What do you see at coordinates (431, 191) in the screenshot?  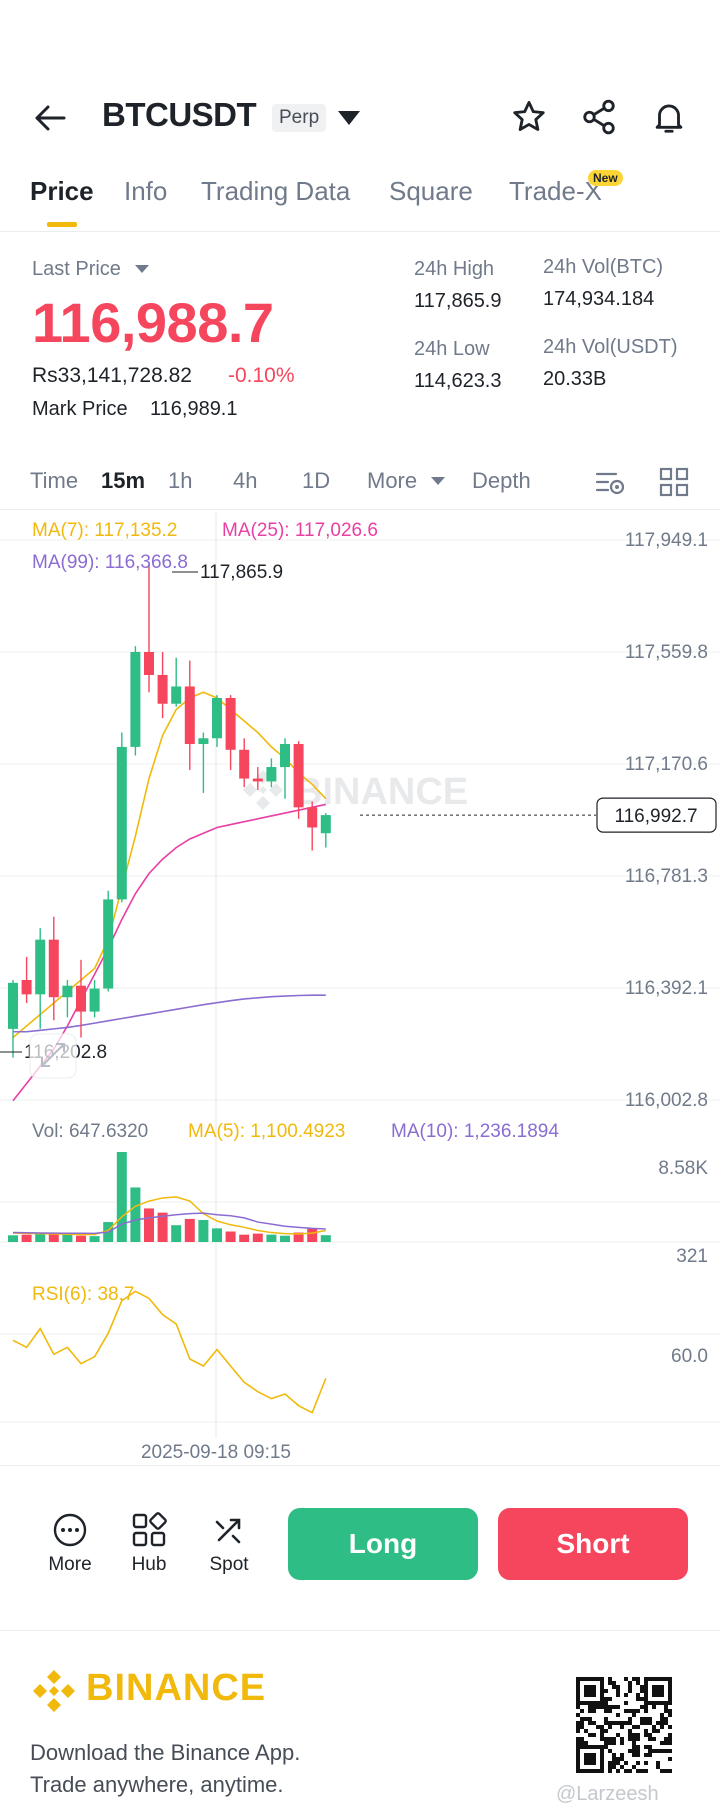 I see `tab-square: Square` at bounding box center [431, 191].